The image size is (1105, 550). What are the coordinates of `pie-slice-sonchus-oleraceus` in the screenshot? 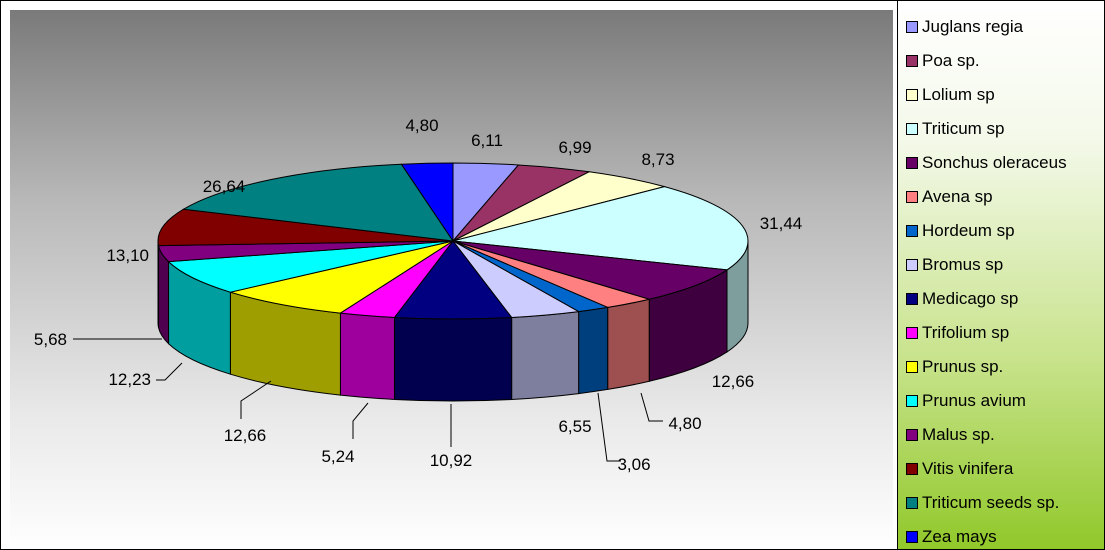 It's located at (590, 270).